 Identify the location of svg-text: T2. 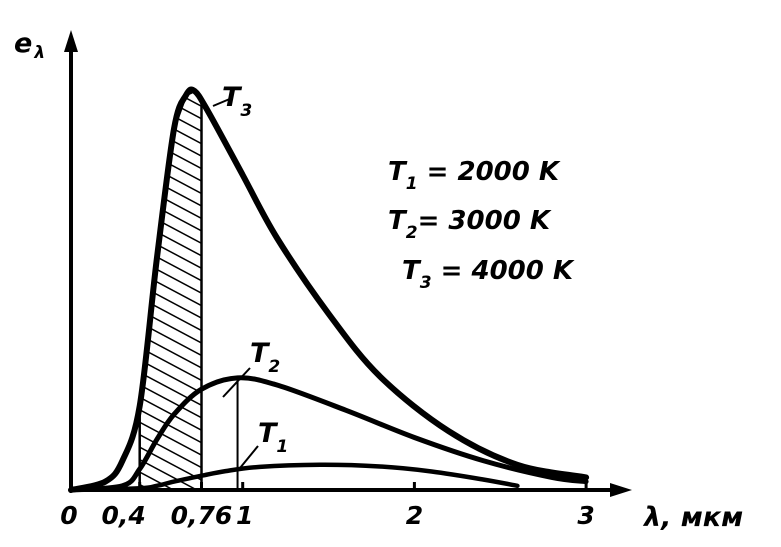
(265, 357).